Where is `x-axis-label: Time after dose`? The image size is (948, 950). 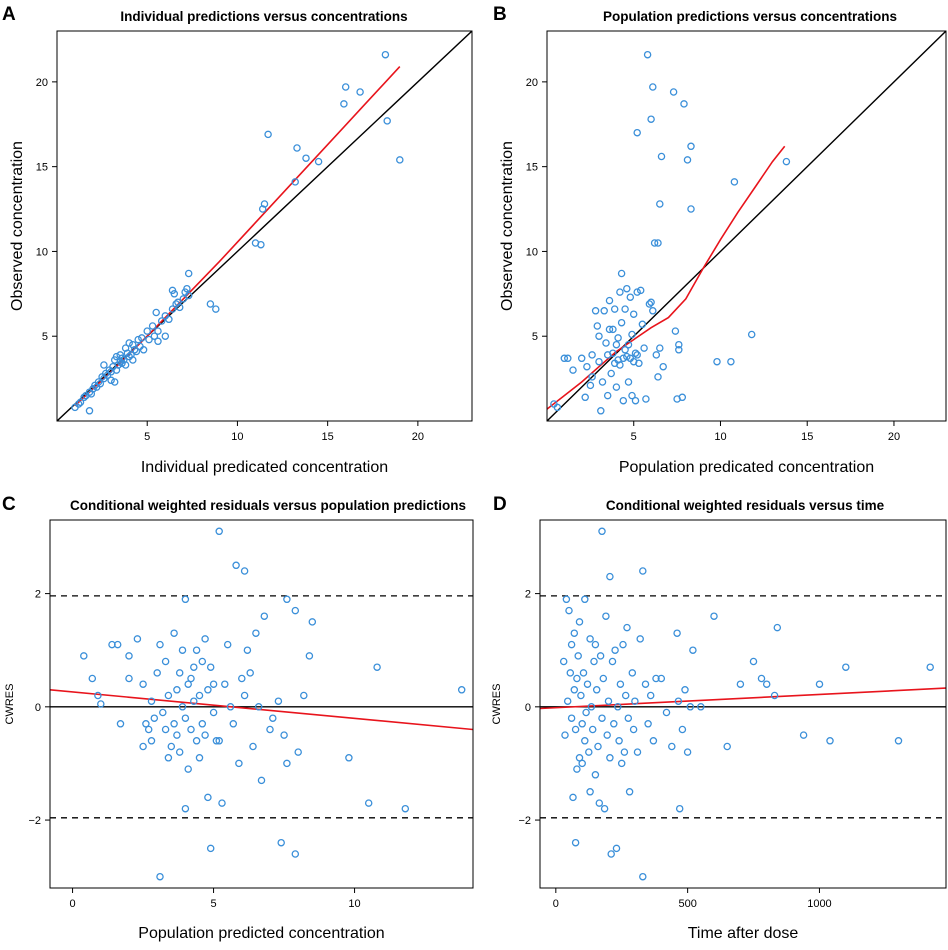
x-axis-label: Time after dose is located at coordinates (743, 933).